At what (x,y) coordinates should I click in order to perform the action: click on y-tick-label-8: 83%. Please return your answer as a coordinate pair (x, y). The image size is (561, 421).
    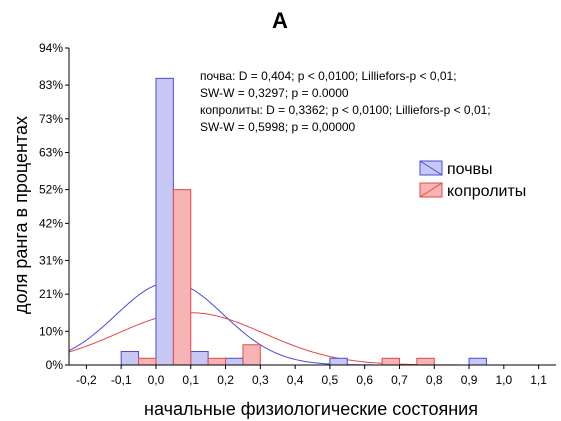
    Looking at the image, I should click on (51, 85).